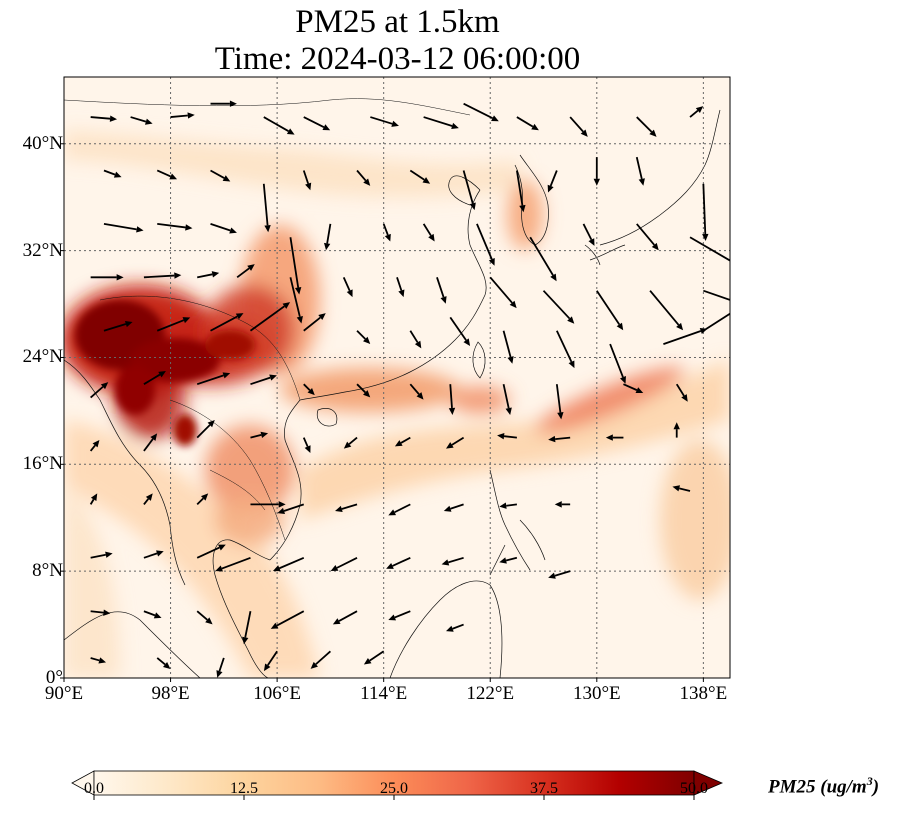 This screenshot has height=836, width=905. I want to click on colorbar-tick-label: 0.0, so click(94, 788).